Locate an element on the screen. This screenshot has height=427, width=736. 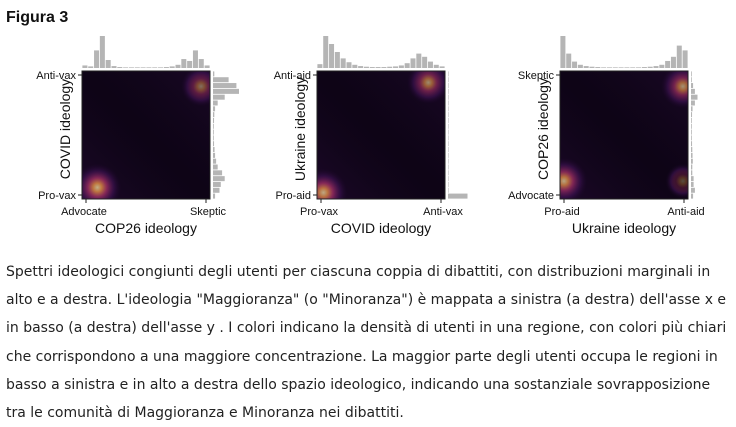
y-axis-label: Ukraine ideology is located at coordinates (300, 129).